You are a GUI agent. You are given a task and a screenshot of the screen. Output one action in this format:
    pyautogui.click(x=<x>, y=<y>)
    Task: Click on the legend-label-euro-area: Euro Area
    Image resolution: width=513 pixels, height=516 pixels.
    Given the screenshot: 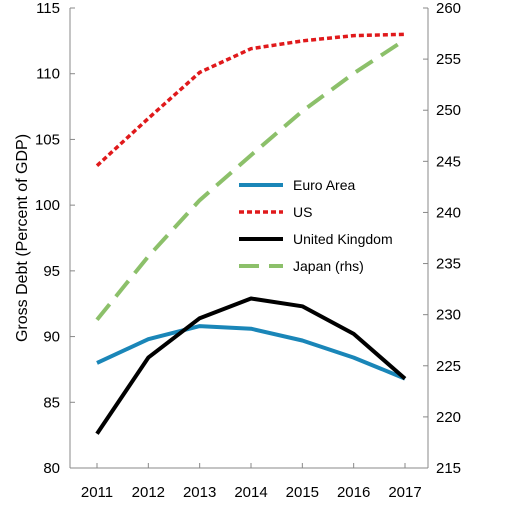 What is the action you would take?
    pyautogui.click(x=324, y=185)
    